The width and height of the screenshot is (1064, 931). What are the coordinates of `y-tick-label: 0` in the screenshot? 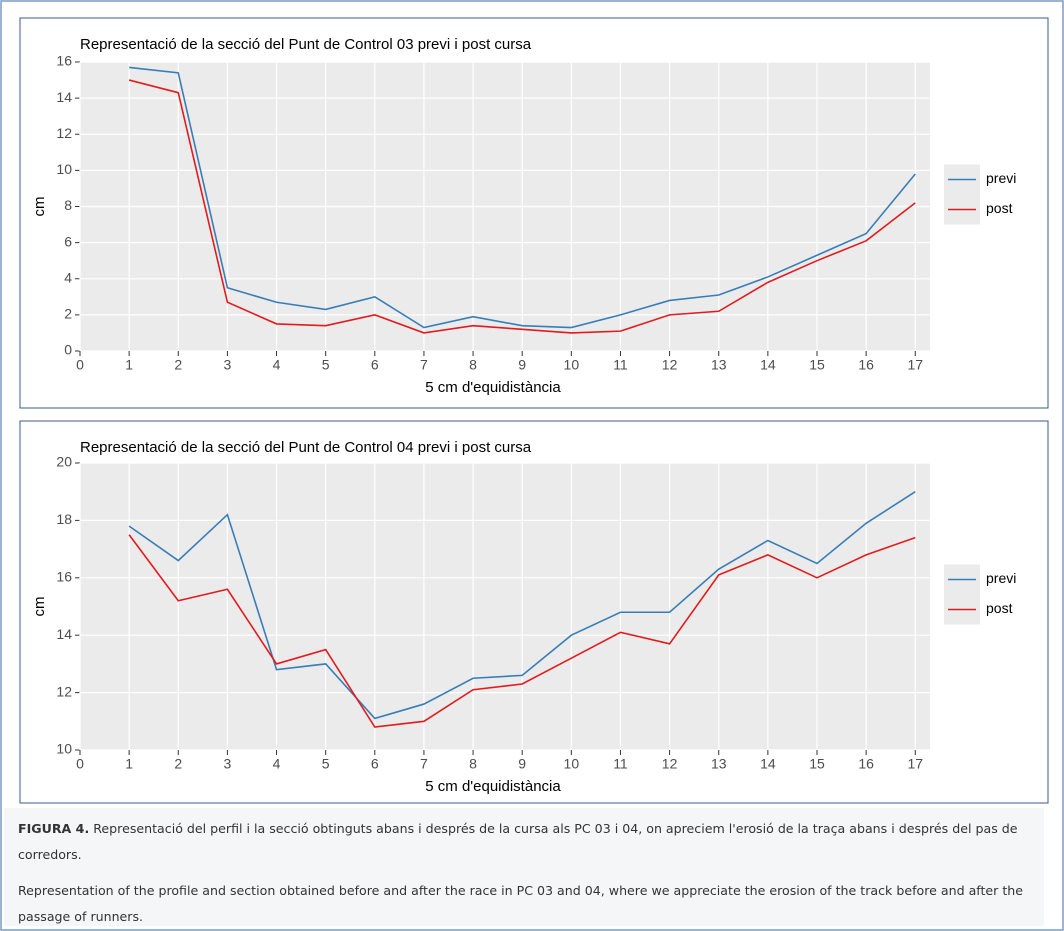 It's located at (68, 350).